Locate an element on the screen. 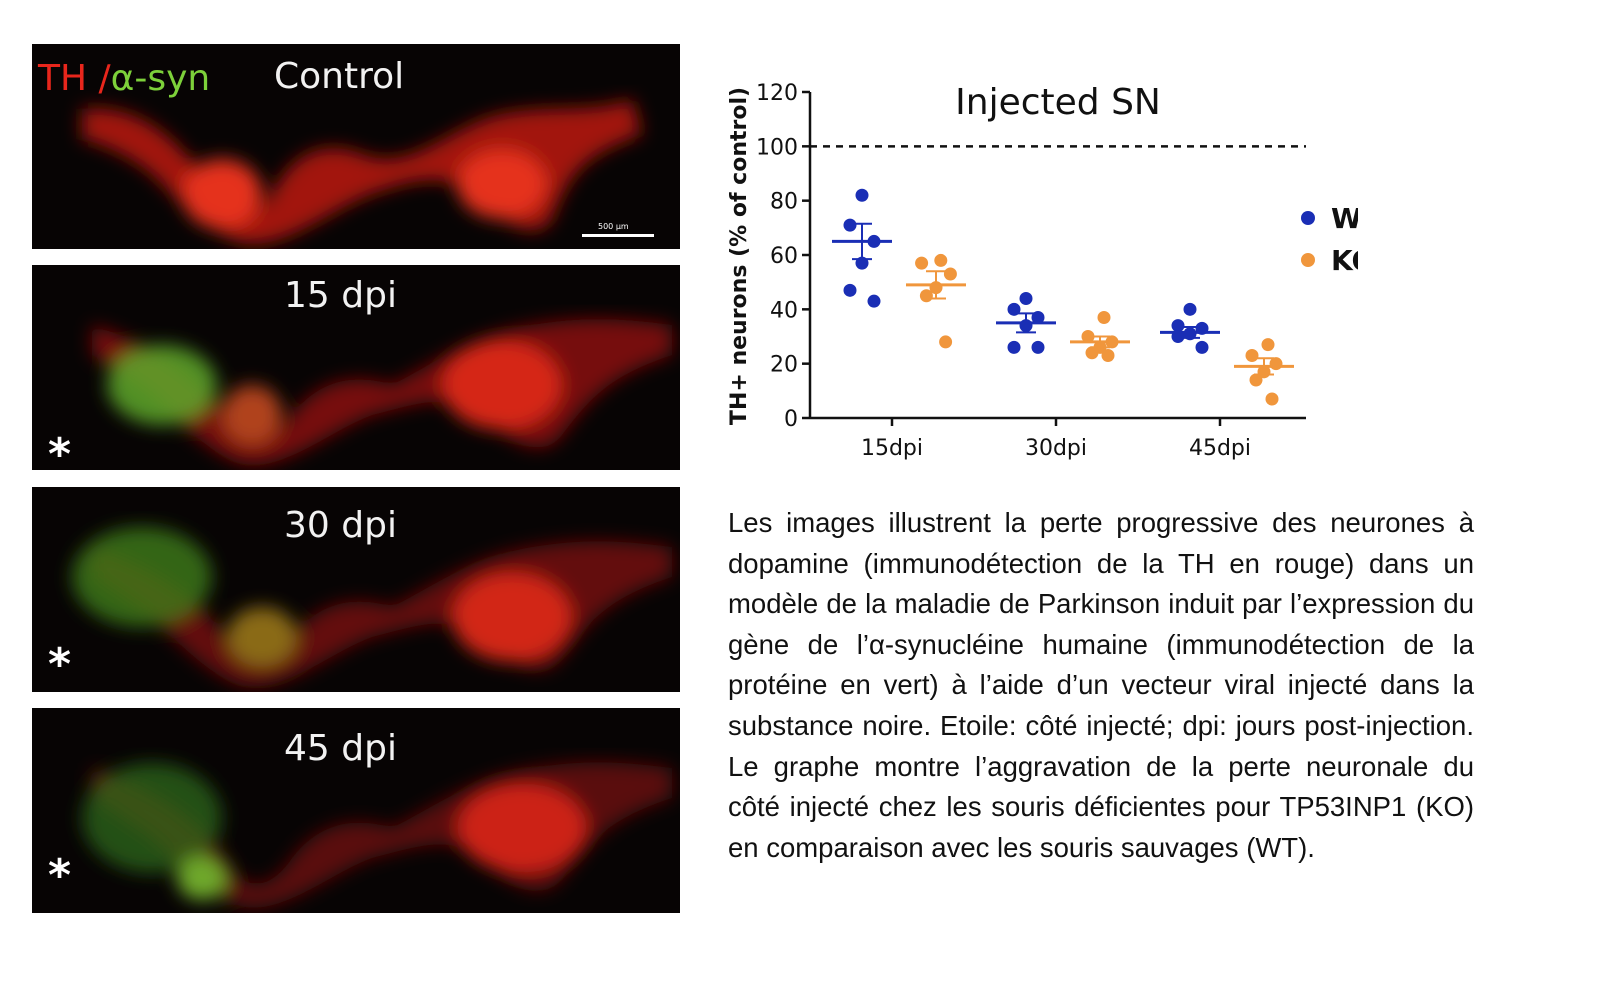 The width and height of the screenshot is (1616, 1002). microscopy-panel-30dpi: 30 dpi * is located at coordinates (356, 589).